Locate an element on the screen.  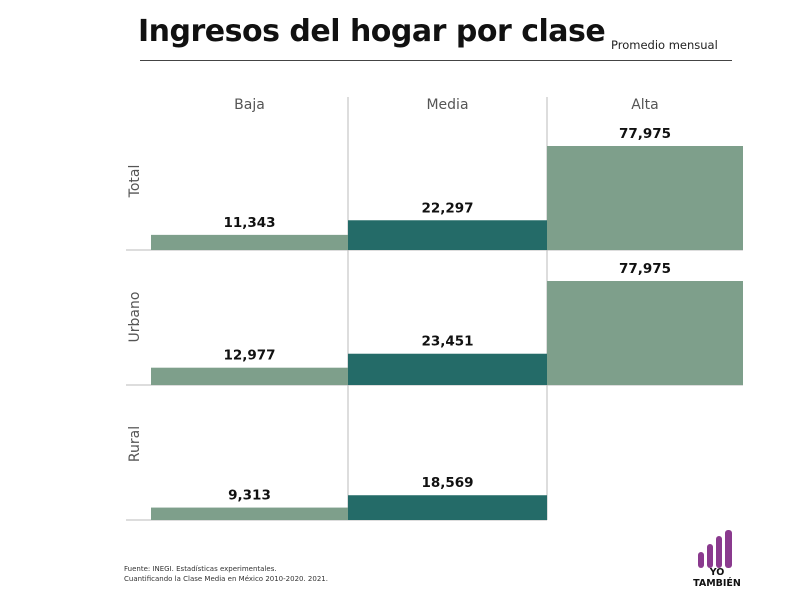
logo-text: YO TAMBIÉN is located at coordinates (717, 578).